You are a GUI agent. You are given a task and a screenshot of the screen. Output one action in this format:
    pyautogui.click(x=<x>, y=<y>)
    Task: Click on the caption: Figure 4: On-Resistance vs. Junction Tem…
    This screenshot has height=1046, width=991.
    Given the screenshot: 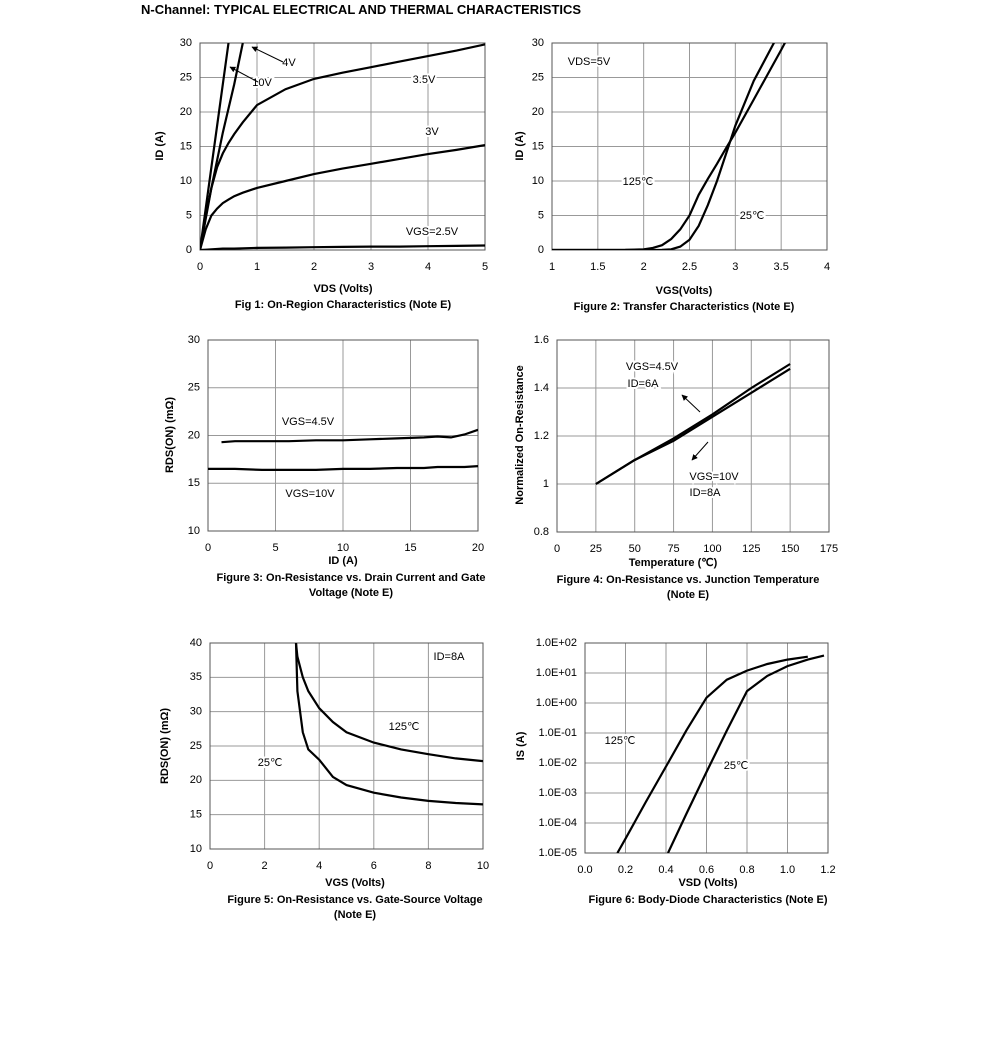 What is the action you would take?
    pyautogui.click(x=688, y=587)
    